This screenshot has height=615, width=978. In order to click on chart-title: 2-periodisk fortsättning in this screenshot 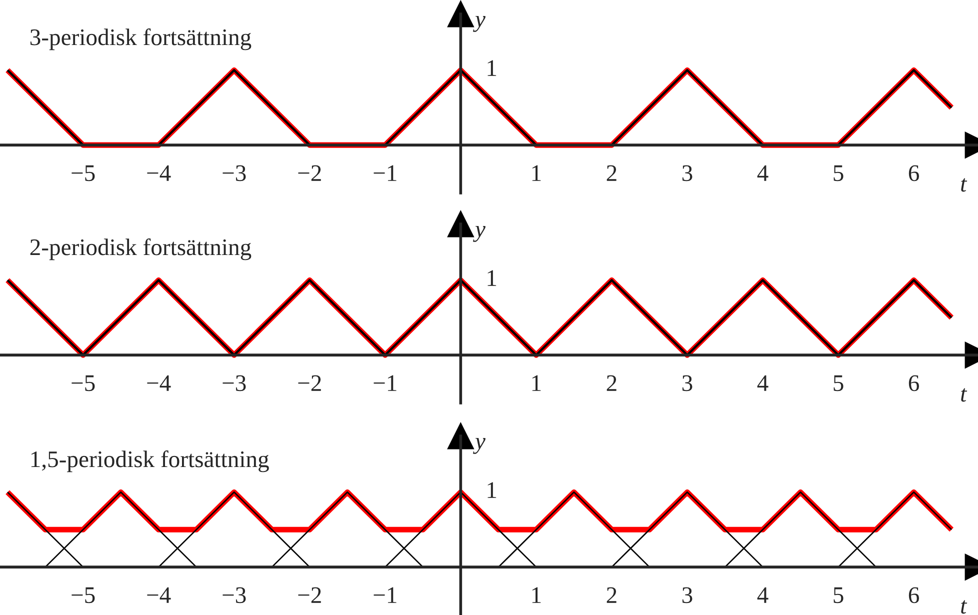, I will do `click(141, 249)`.